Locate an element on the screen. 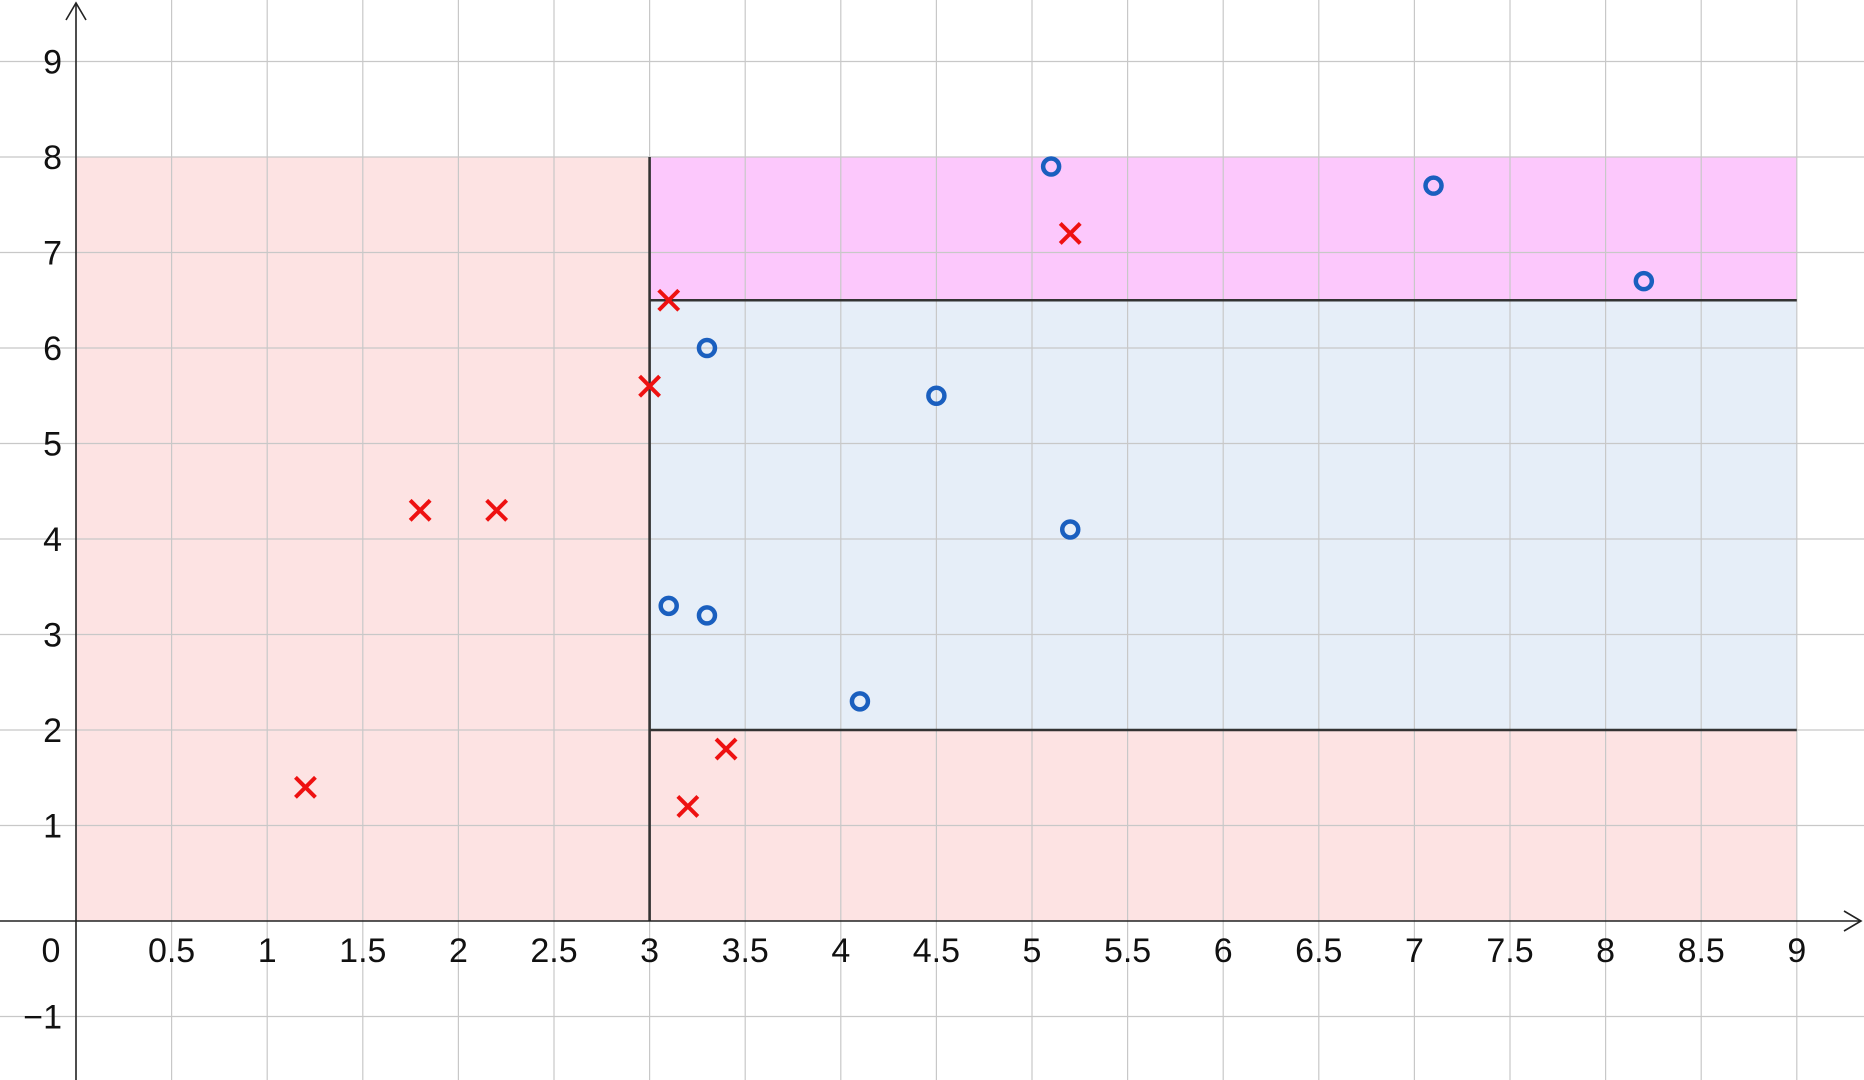  x-tick-label: 9 is located at coordinates (1796, 951).